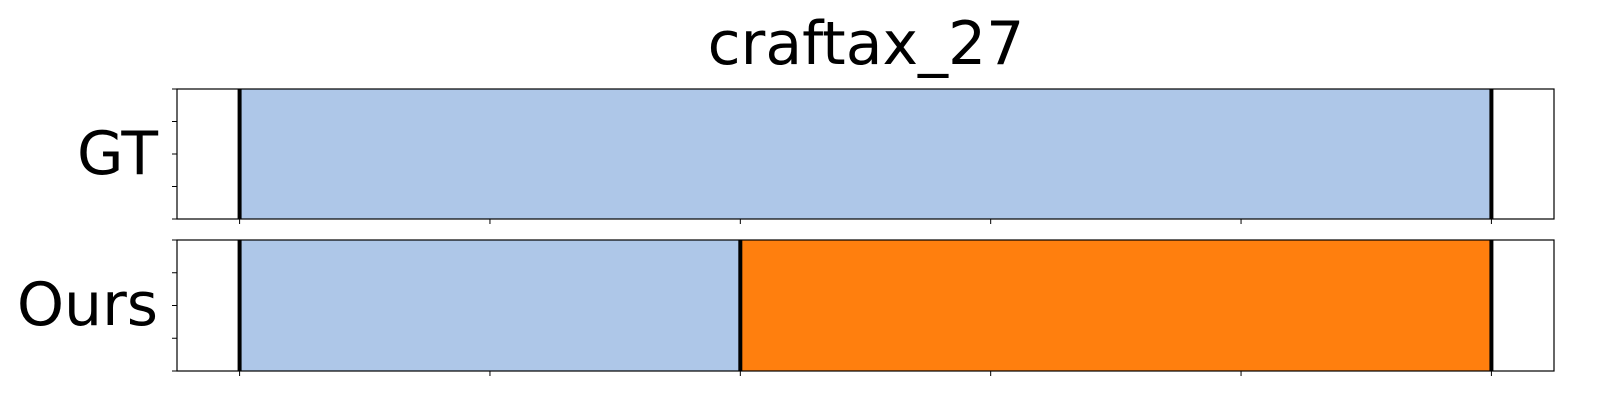  What do you see at coordinates (87, 305) in the screenshot?
I see `row-label-ours: Ours` at bounding box center [87, 305].